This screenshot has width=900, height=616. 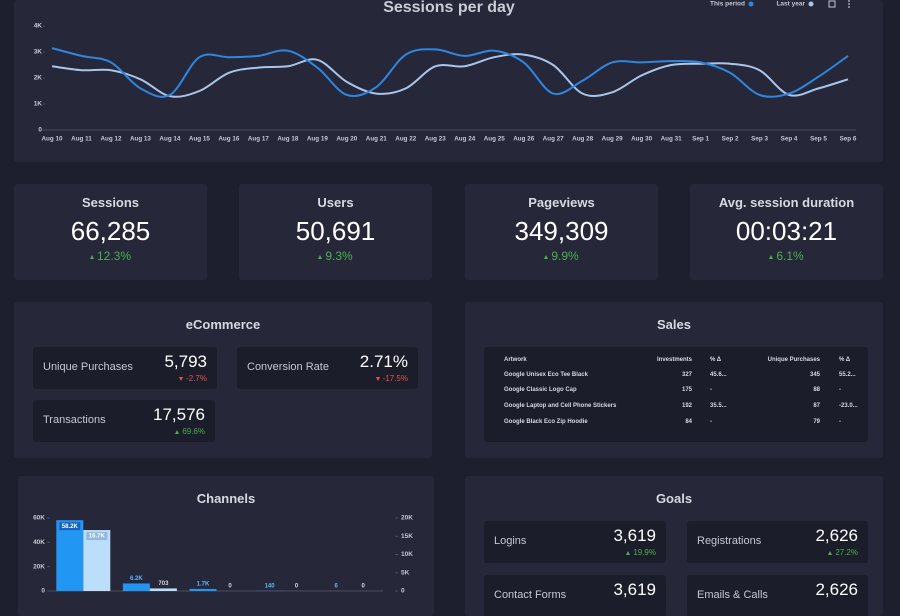 I want to click on table-header-cell: Investments, so click(x=674, y=360).